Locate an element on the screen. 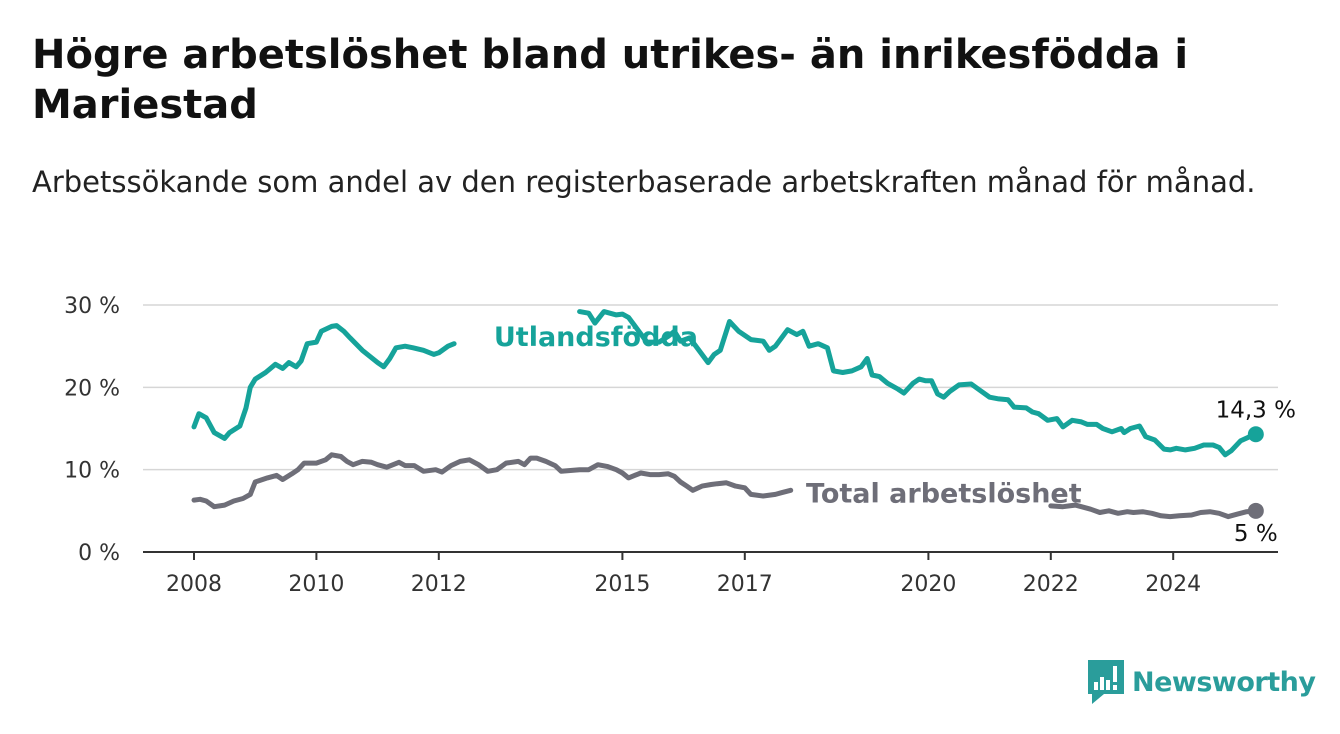 This screenshot has height=734, width=1340. series-annotation: Total arbetslöshet is located at coordinates (944, 494).